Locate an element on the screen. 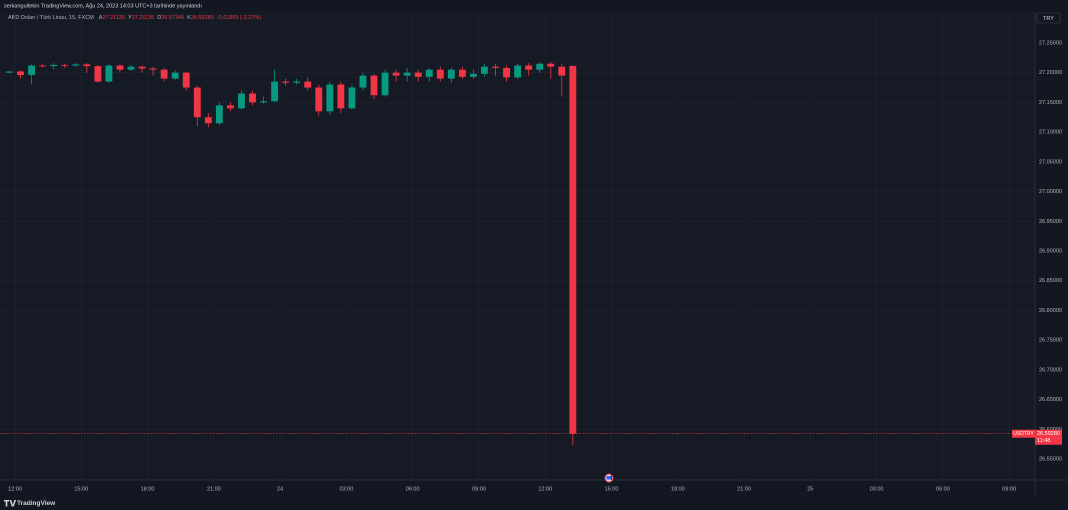  legend-key: Y is located at coordinates (130, 18).